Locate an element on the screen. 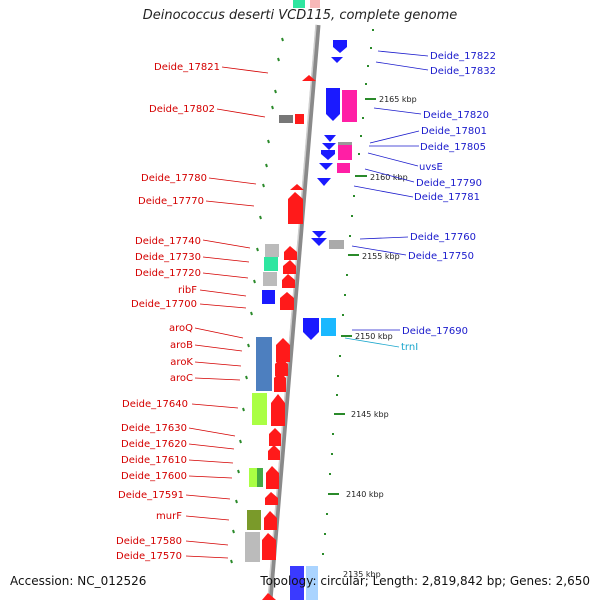  accession-text: Accession: NC_012526 is located at coordinates (78, 581).